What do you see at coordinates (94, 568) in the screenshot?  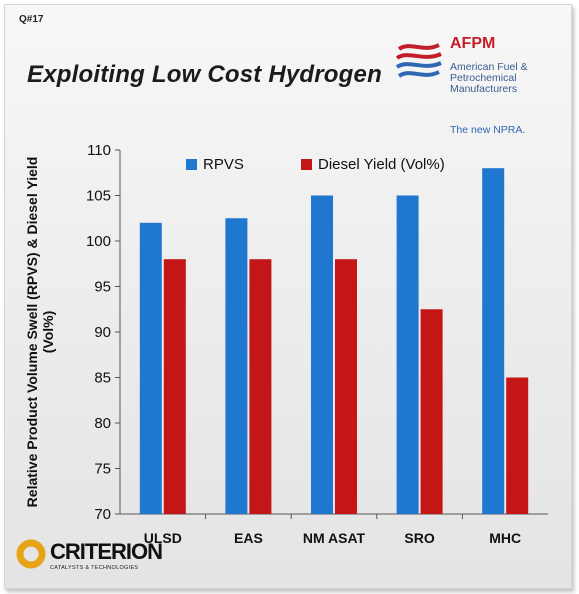 I see `criterion-subtitle: CATALYSTS & TECHNOLOGIES` at bounding box center [94, 568].